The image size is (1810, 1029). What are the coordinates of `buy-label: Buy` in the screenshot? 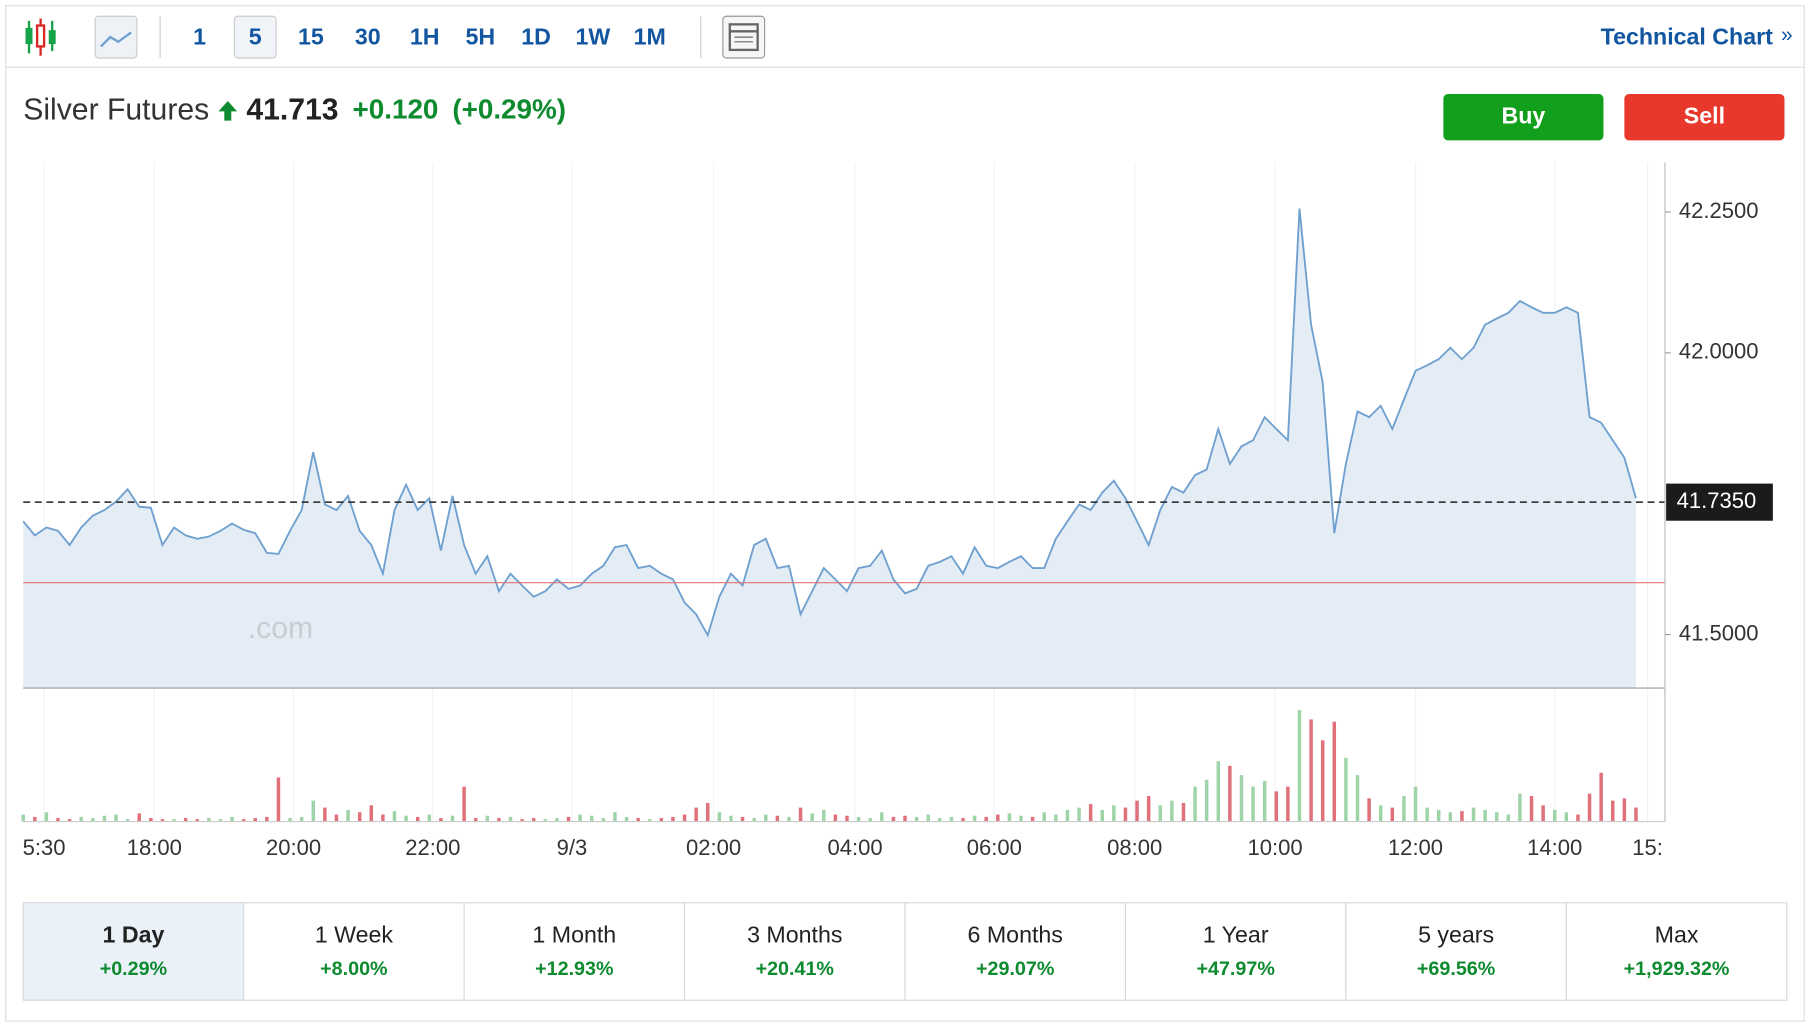 It's located at (1524, 115).